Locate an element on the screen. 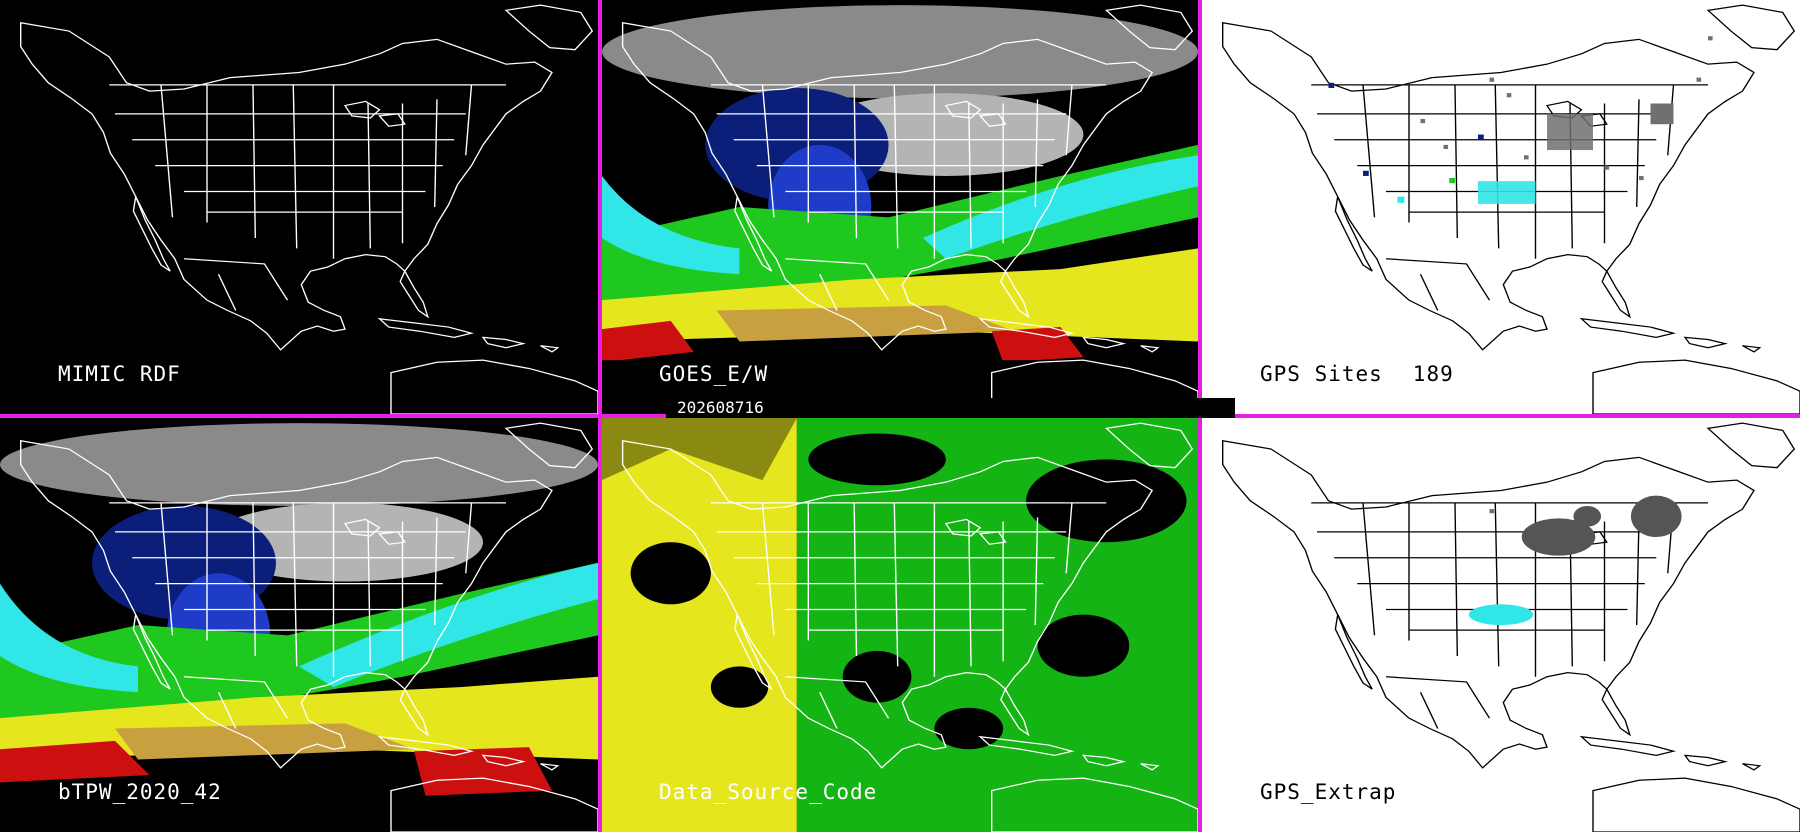 This screenshot has width=1800, height=832. panel-label: MIMIC RDF is located at coordinates (119, 374).